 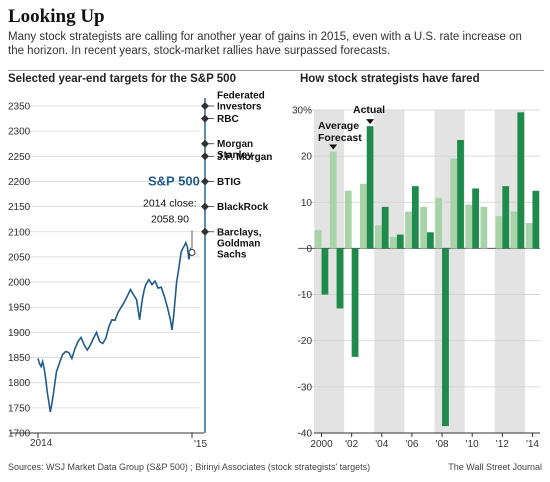 I want to click on left-y-tick: 2000, so click(x=19, y=283).